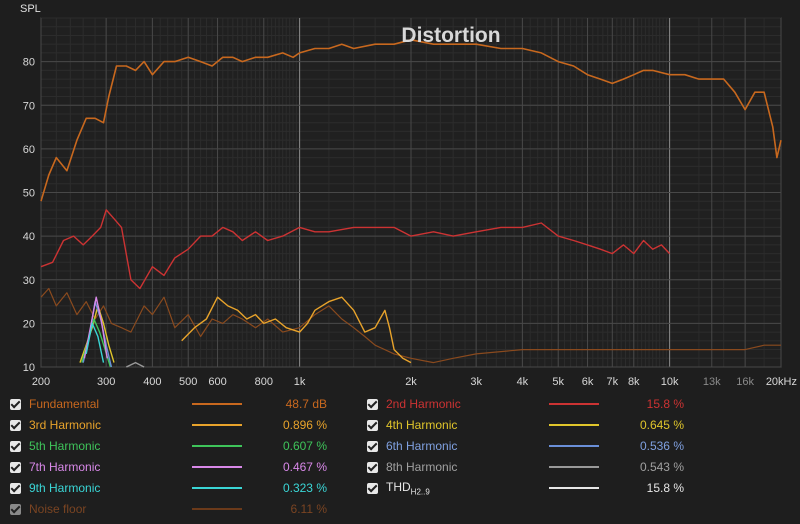 The image size is (800, 524). Describe the element at coordinates (634, 382) in the screenshot. I see `x-tick-label: 8k` at that location.